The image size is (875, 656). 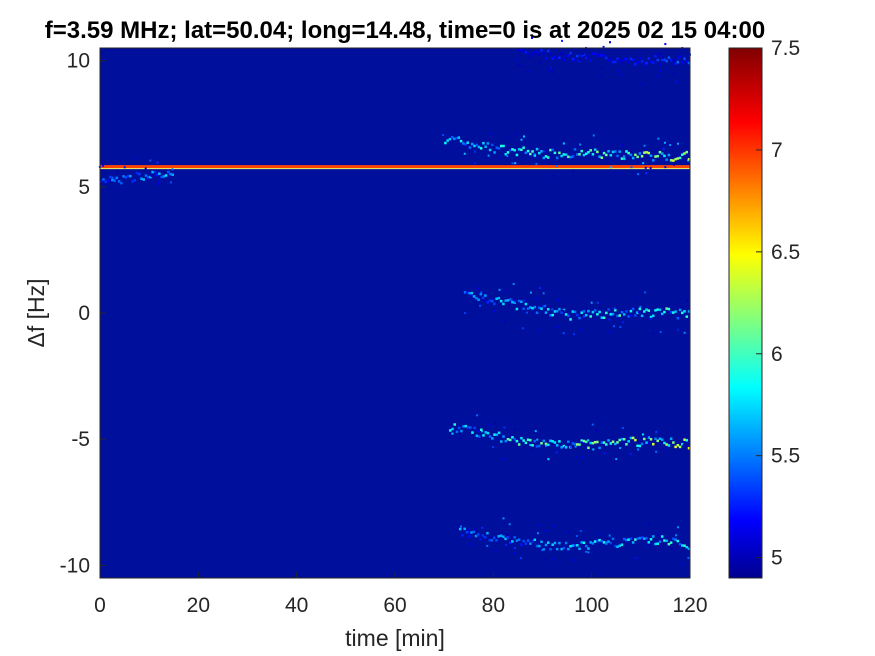 I want to click on colorbar-scale, so click(x=745, y=313).